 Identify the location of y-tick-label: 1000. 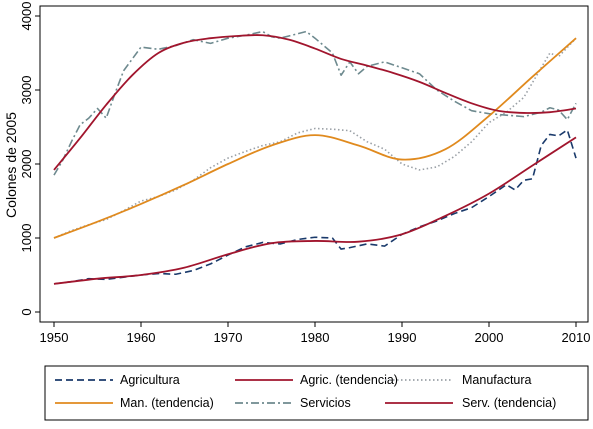
(26, 238).